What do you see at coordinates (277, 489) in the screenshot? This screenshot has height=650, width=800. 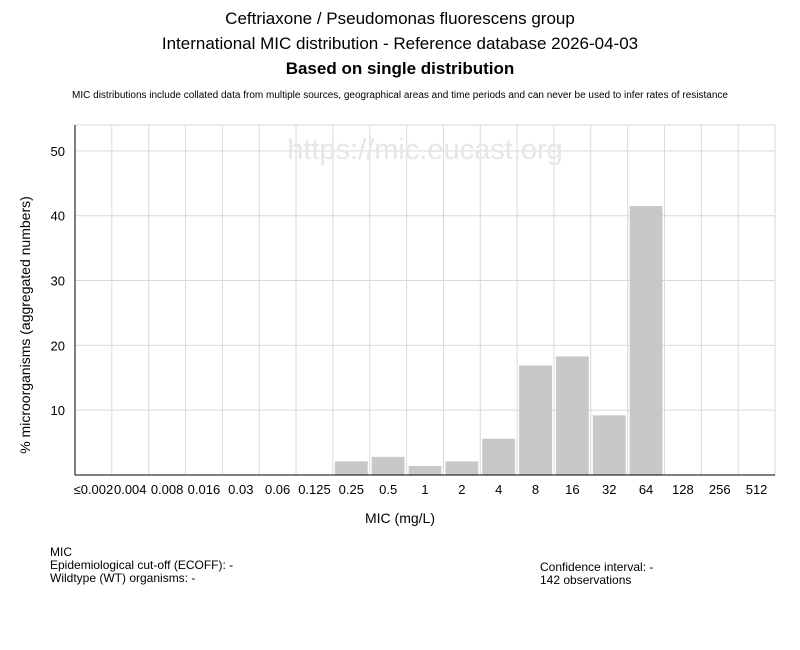 I see `x-tick-label: 0.06` at bounding box center [277, 489].